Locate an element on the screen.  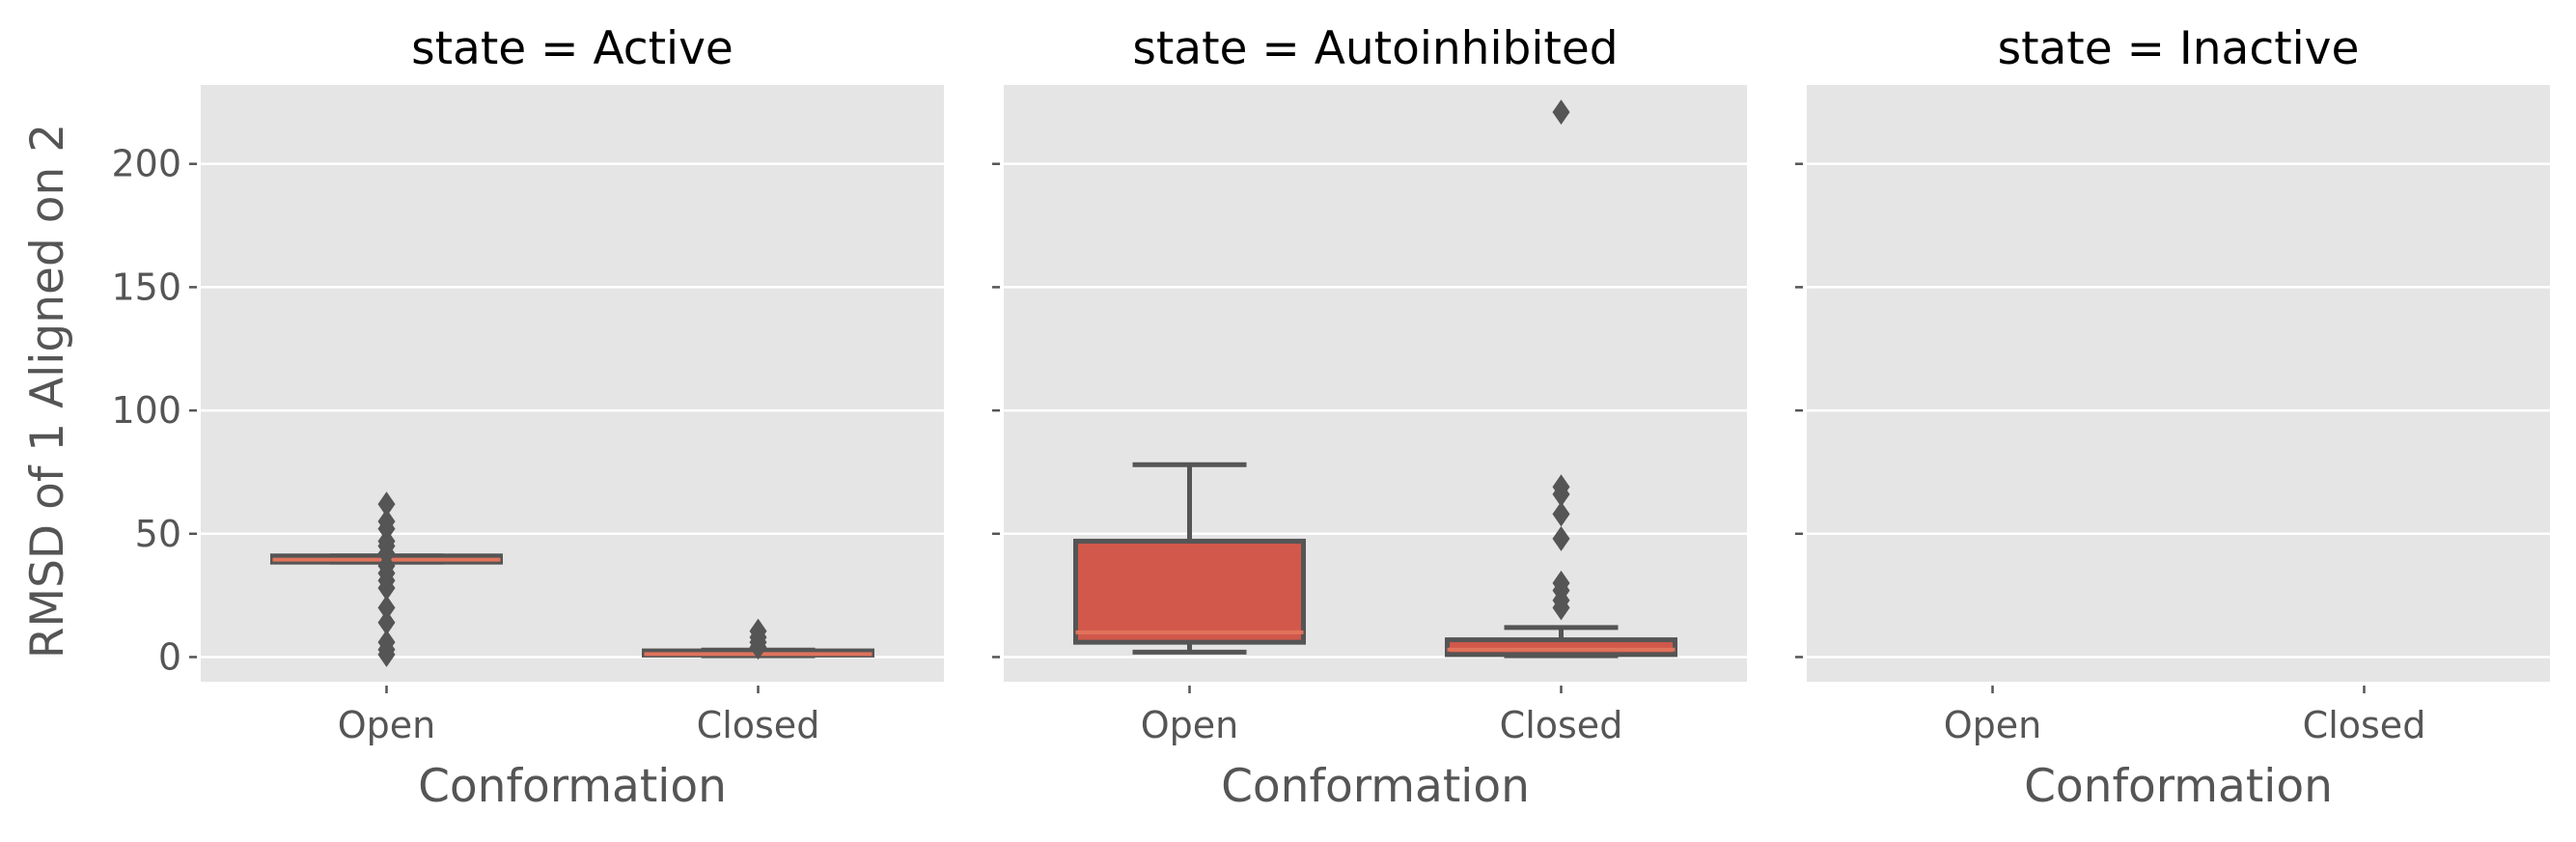
y-tick-label: 150 is located at coordinates (146, 287).